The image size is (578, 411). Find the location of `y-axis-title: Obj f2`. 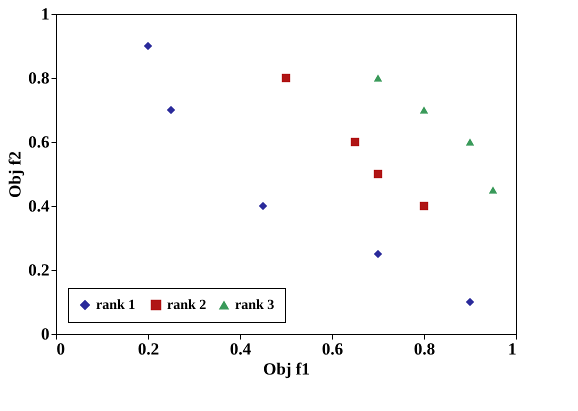

y-axis-title: Obj f2 is located at coordinates (14, 174).